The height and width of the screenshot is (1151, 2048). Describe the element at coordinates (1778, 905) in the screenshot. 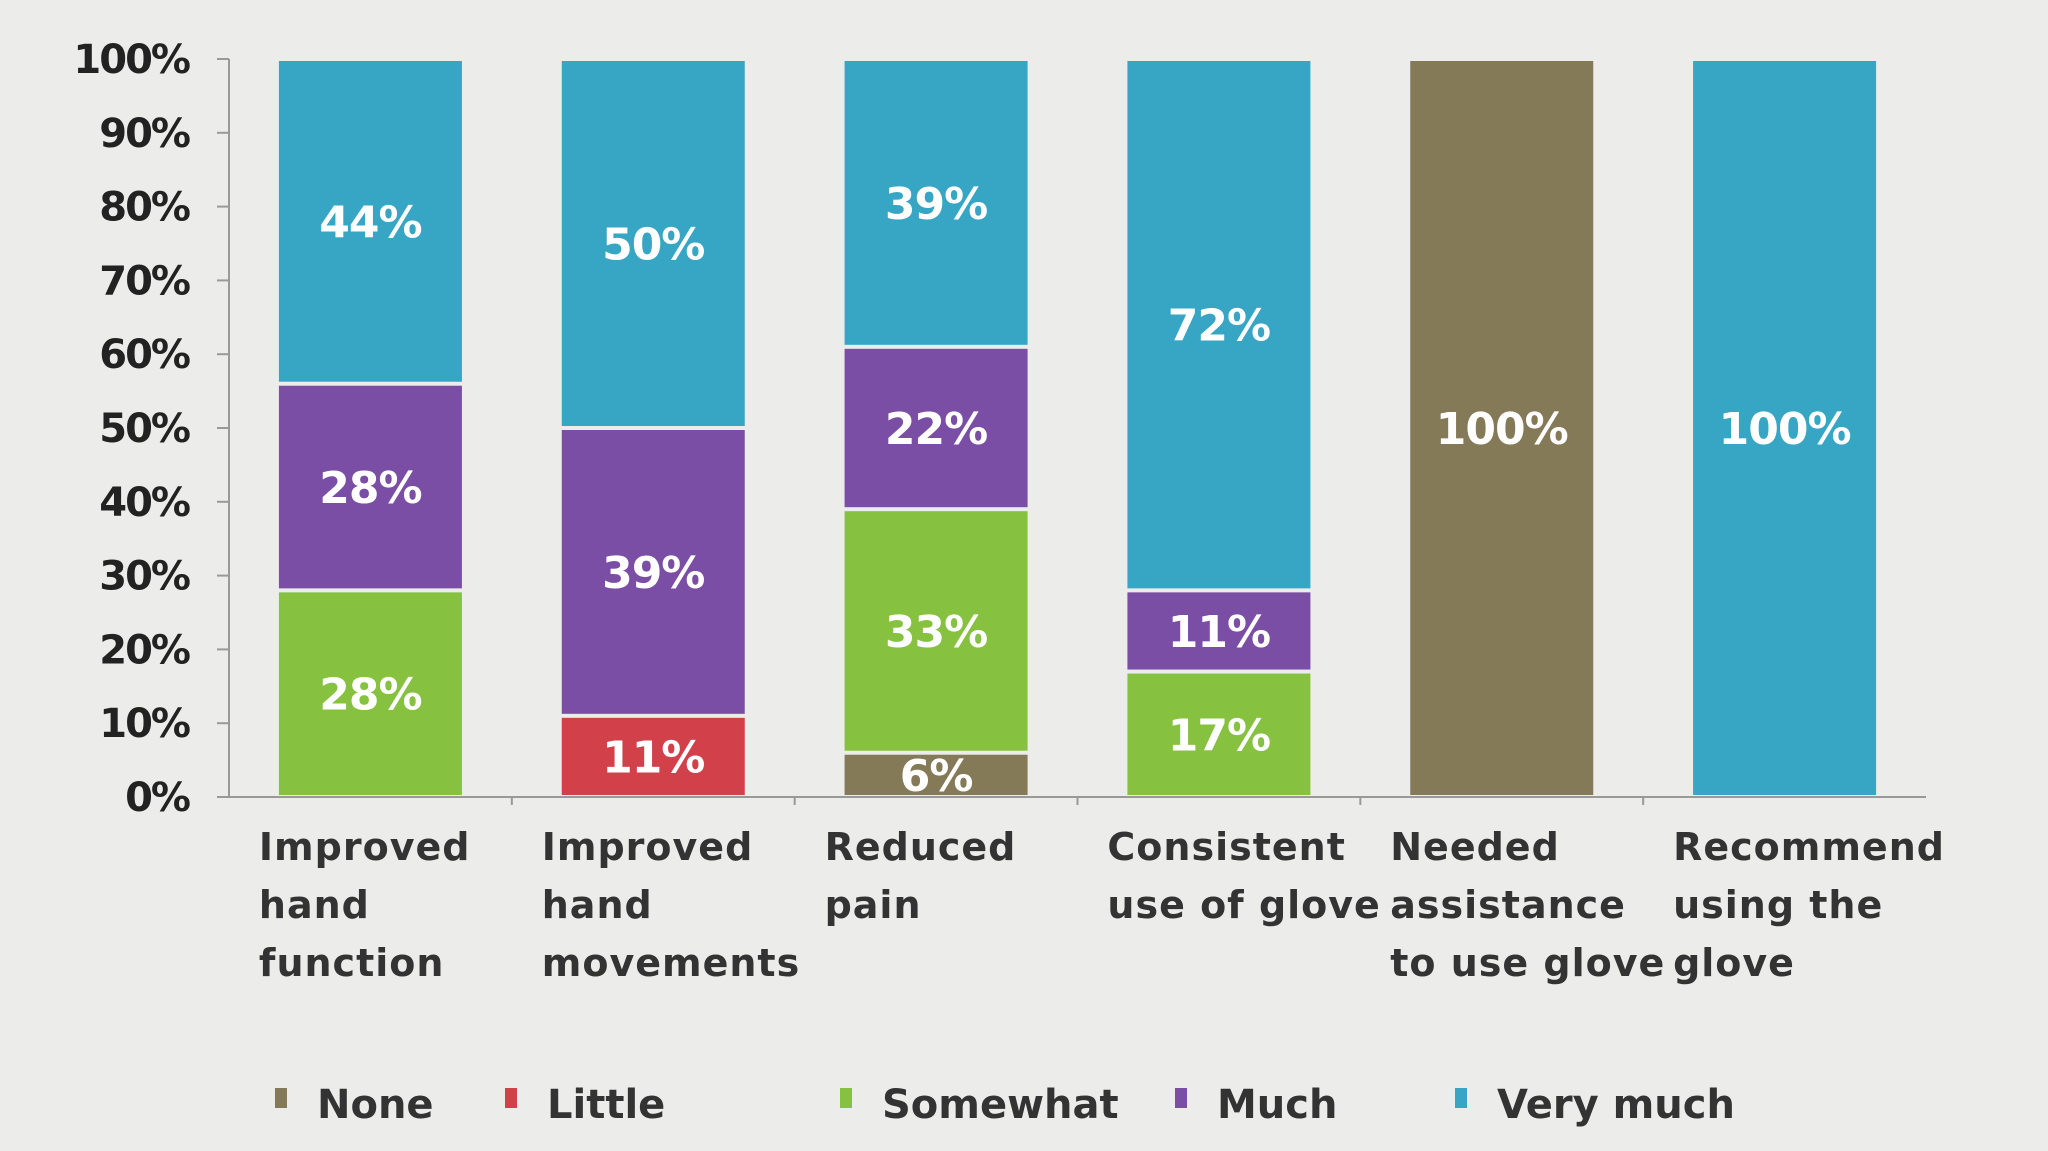

I see `category-label: using the` at that location.